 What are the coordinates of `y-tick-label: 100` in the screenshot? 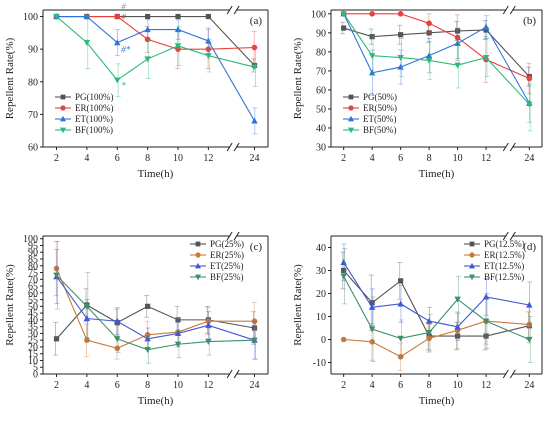 It's located at (30, 17).